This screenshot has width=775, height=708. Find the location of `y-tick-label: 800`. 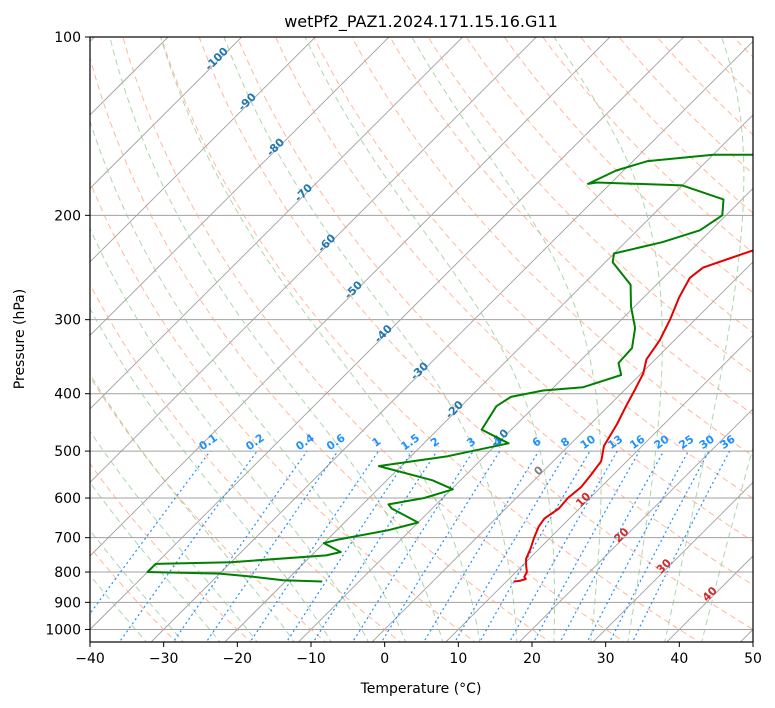

y-tick-label: 800 is located at coordinates (67, 573).